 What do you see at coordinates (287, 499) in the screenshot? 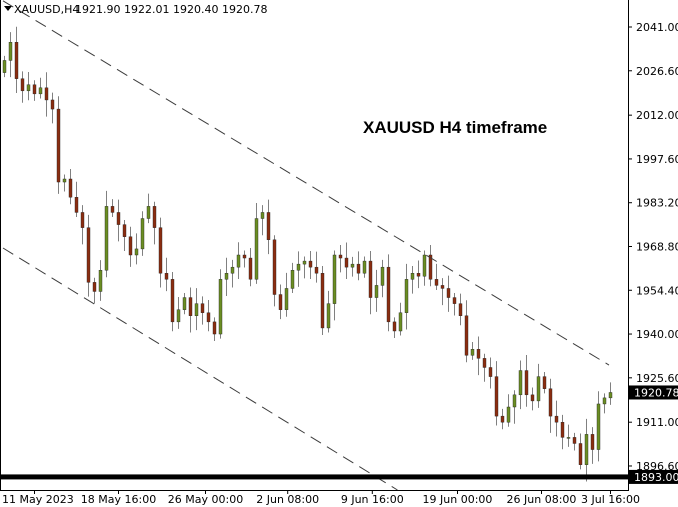
I see `time-tick-label: 2 Jun 08:00` at bounding box center [287, 499].